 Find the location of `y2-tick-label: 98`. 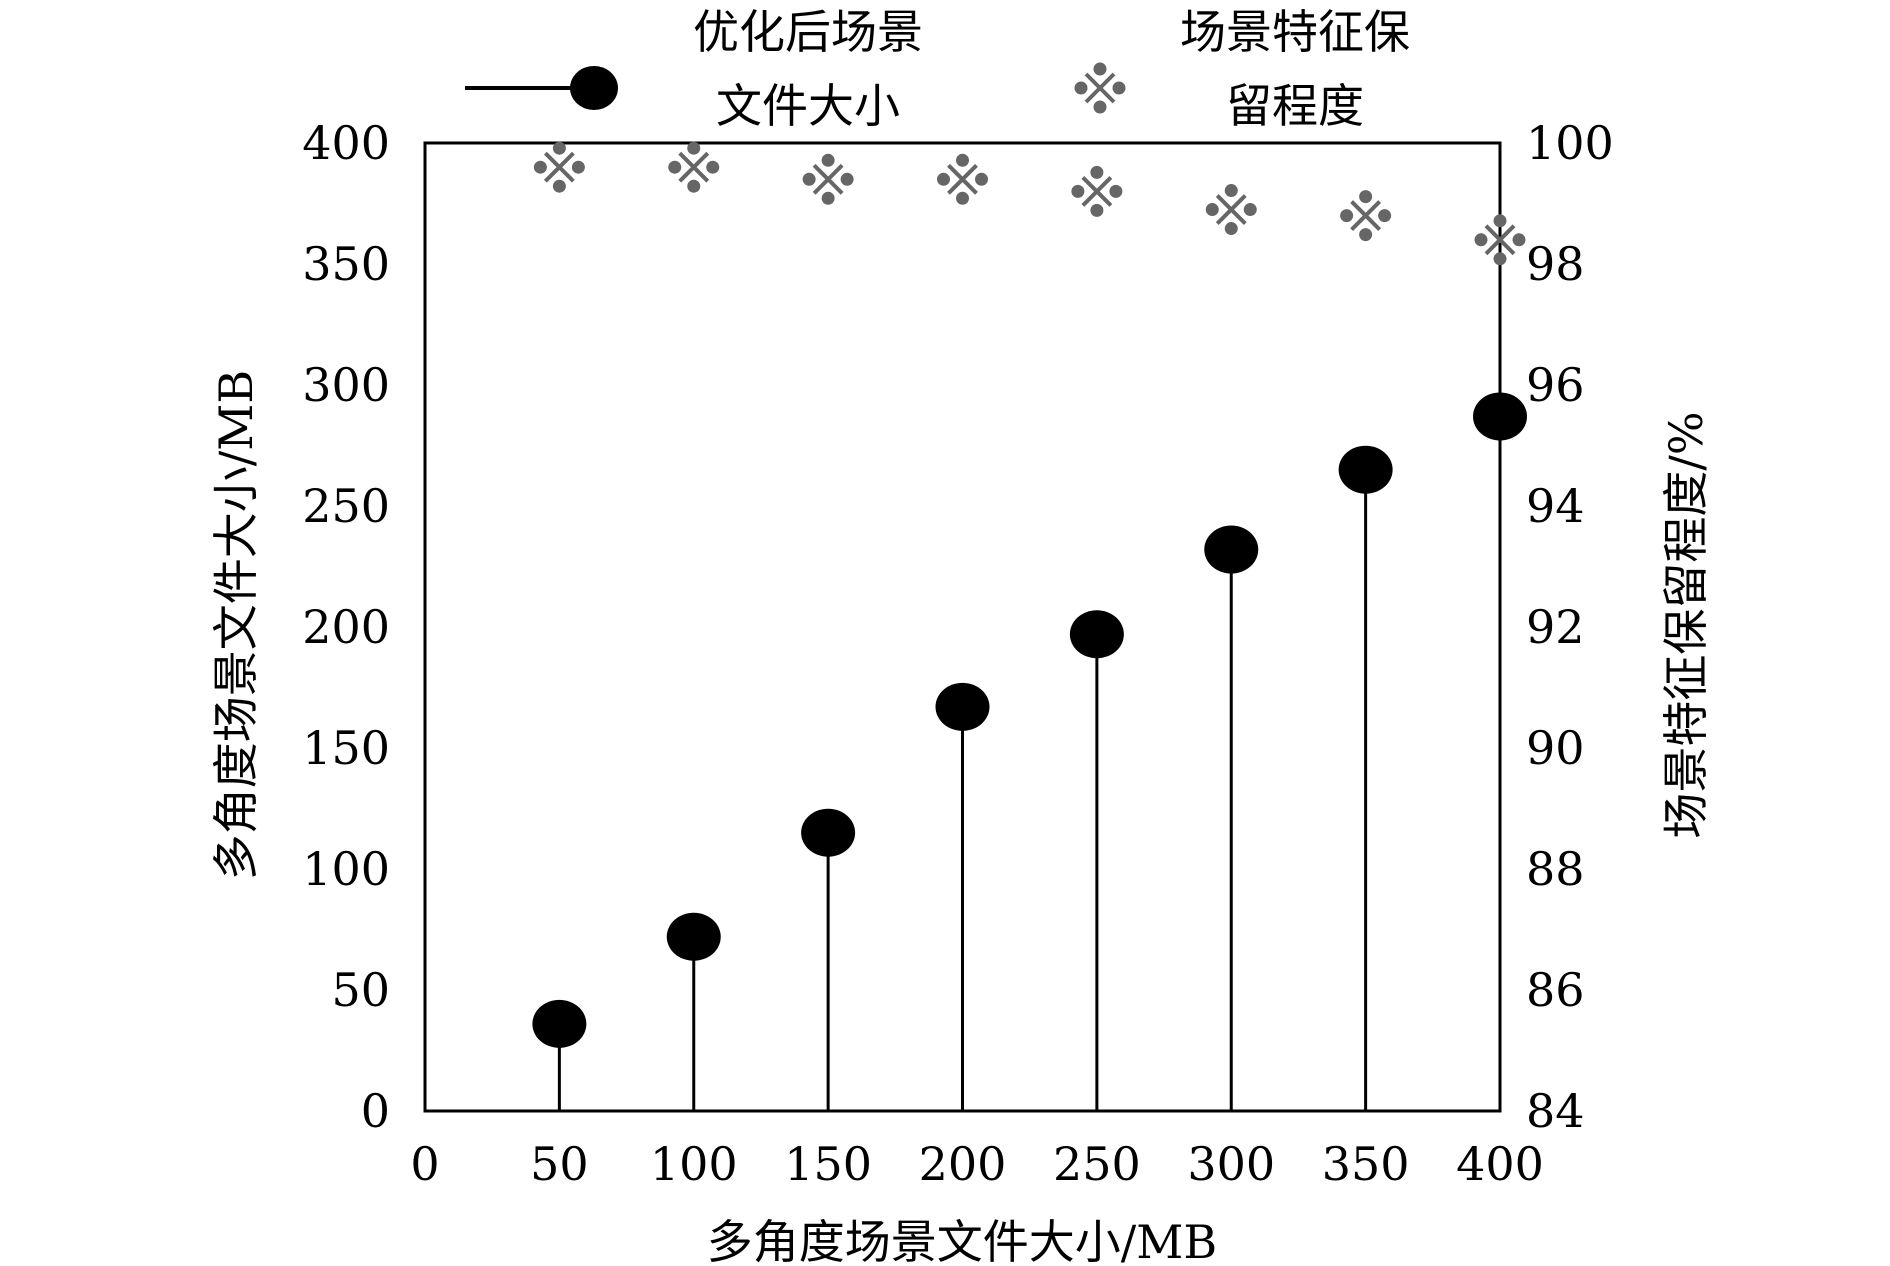

y2-tick-label: 98 is located at coordinates (1555, 264).